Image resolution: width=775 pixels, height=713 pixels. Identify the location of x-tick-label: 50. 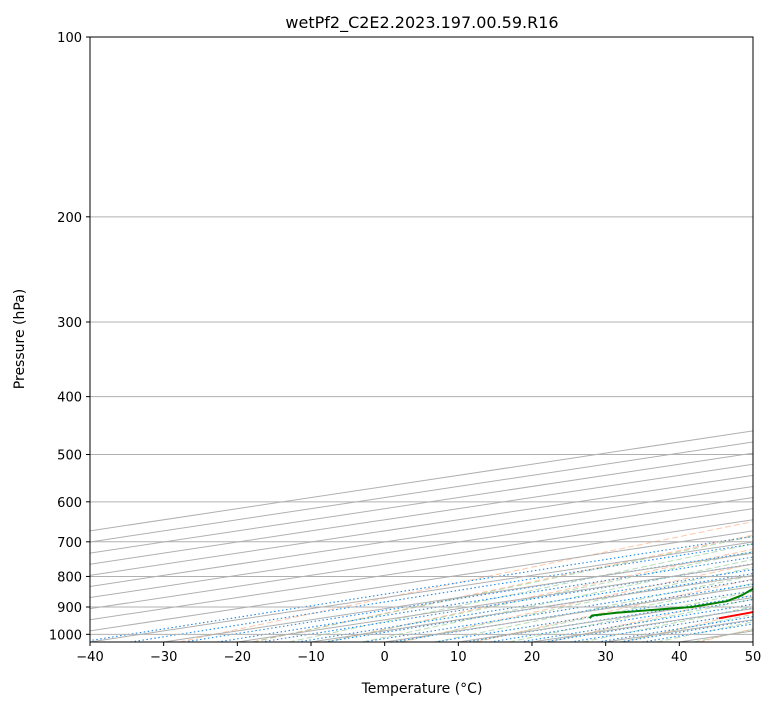
(753, 657).